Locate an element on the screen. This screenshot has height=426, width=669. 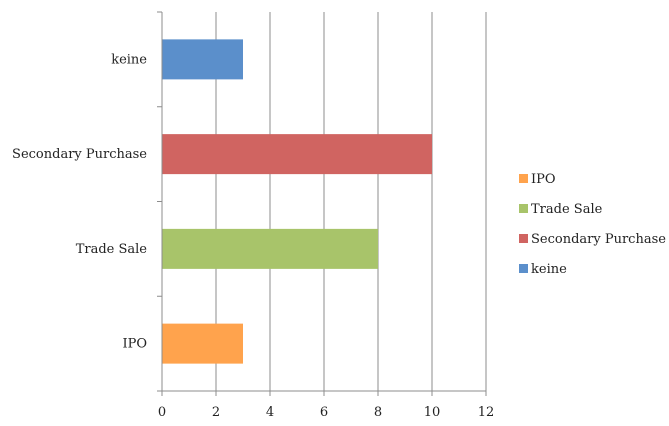
x-tick-label: 2 is located at coordinates (216, 412).